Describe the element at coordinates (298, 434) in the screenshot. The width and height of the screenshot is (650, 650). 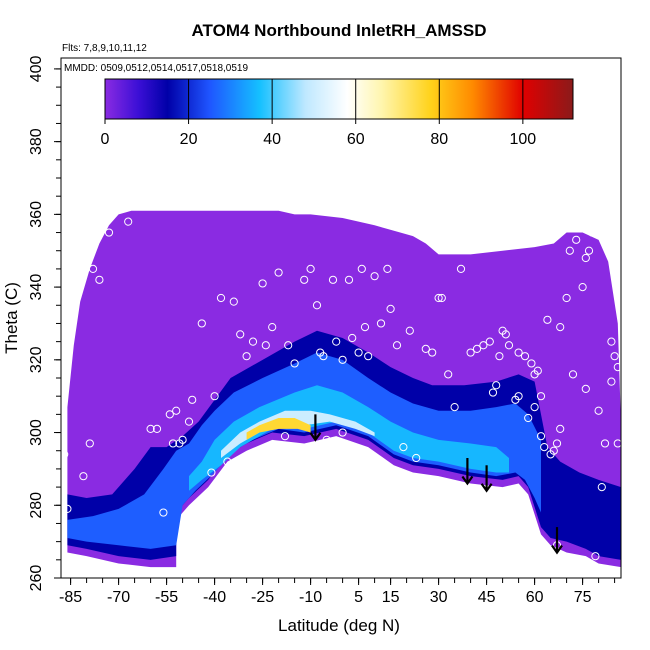
I see `field-band` at that location.